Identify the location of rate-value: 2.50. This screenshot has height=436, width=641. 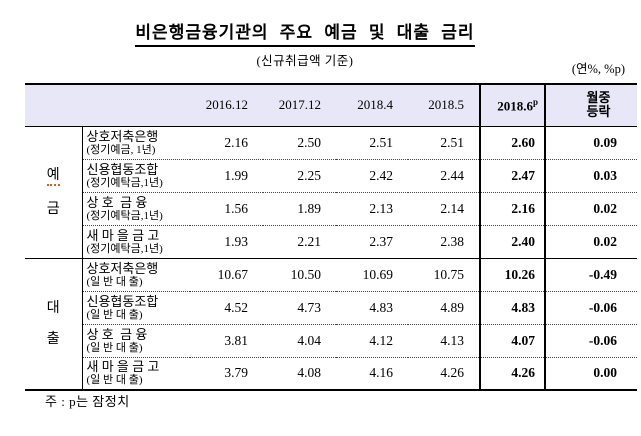
(309, 142).